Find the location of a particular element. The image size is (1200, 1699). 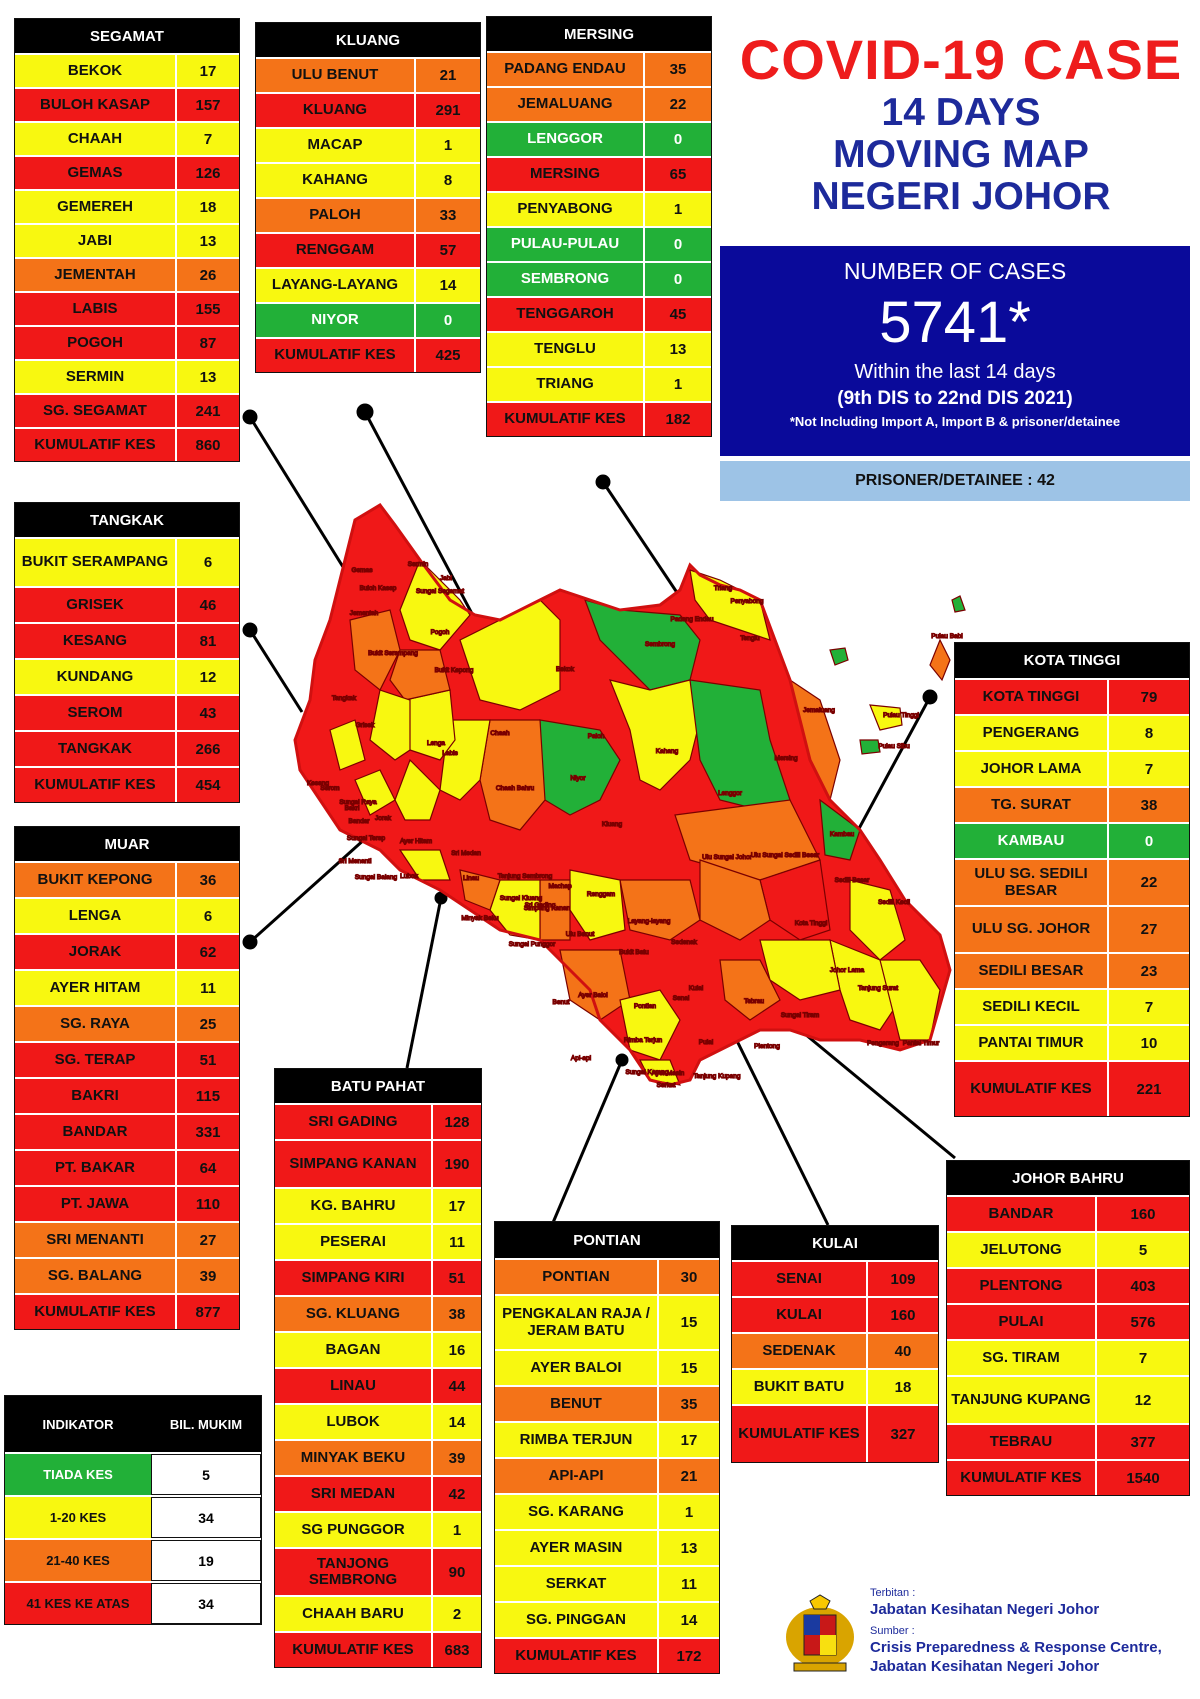

legend-row: TIADA KES 5 is located at coordinates (133, 1473).